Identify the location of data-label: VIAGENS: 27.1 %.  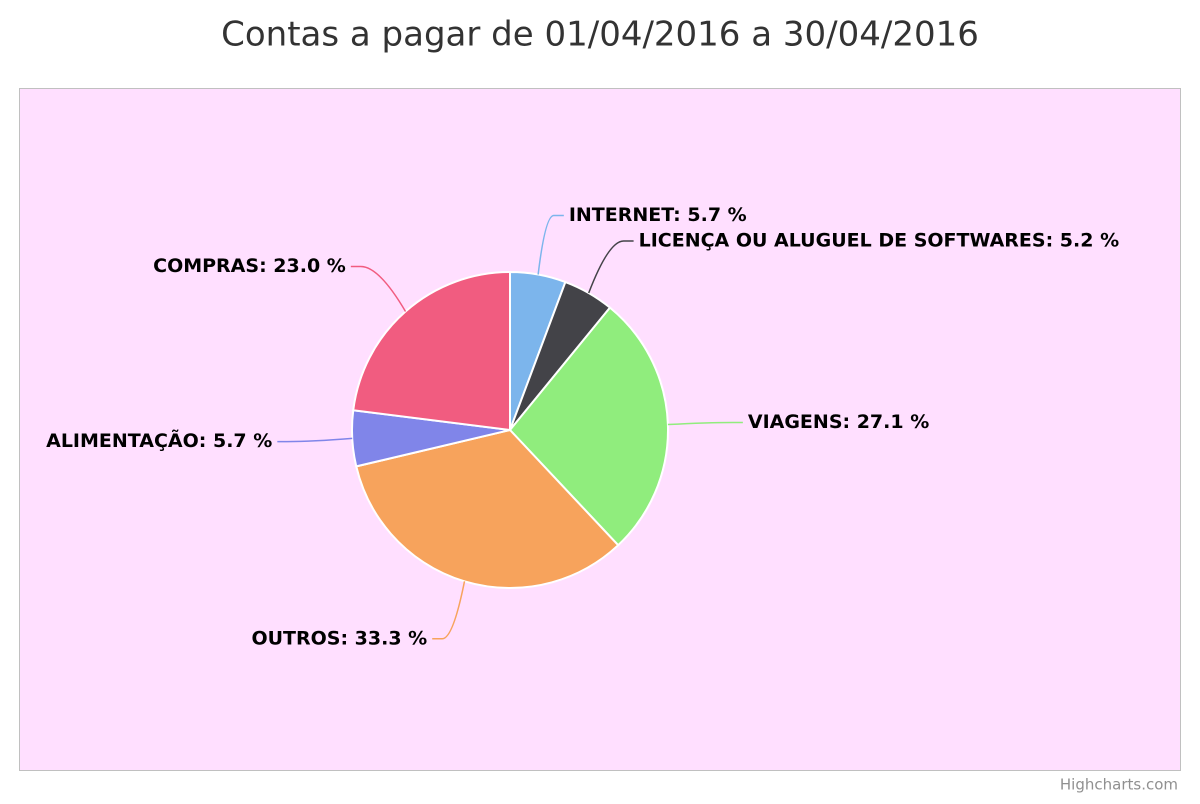
(838, 422).